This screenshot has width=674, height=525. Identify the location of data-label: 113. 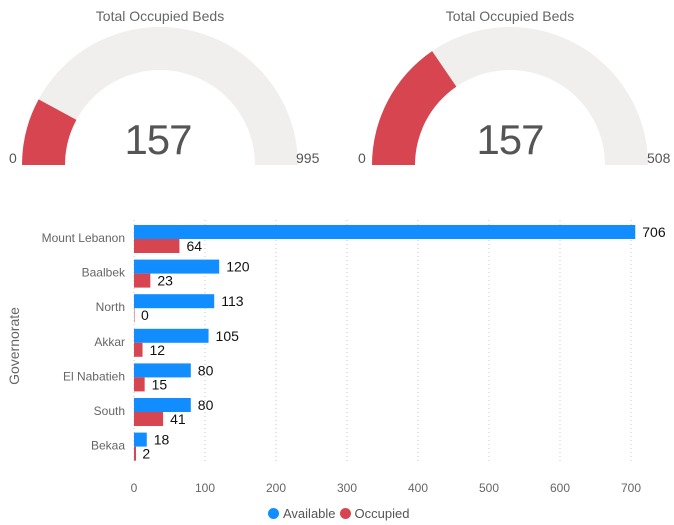
(232, 301).